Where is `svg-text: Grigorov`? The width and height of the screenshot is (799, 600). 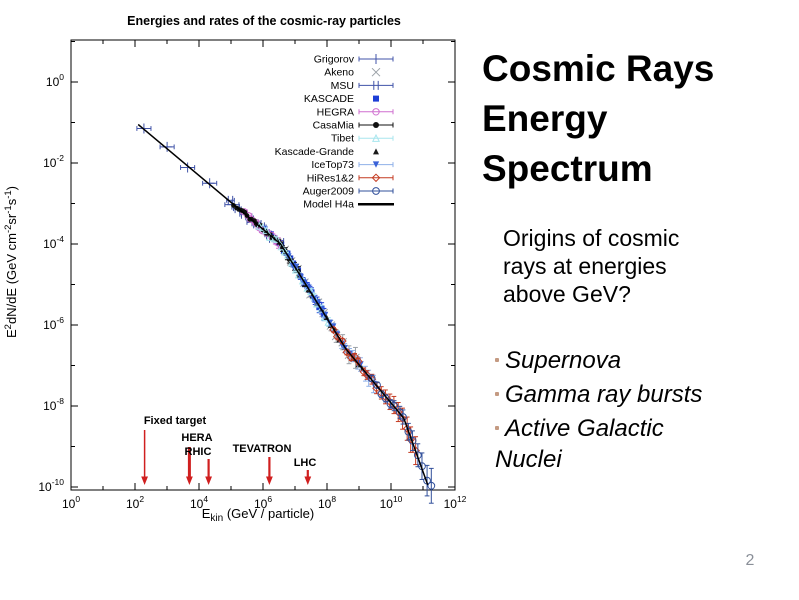 svg-text: Grigorov is located at coordinates (334, 60).